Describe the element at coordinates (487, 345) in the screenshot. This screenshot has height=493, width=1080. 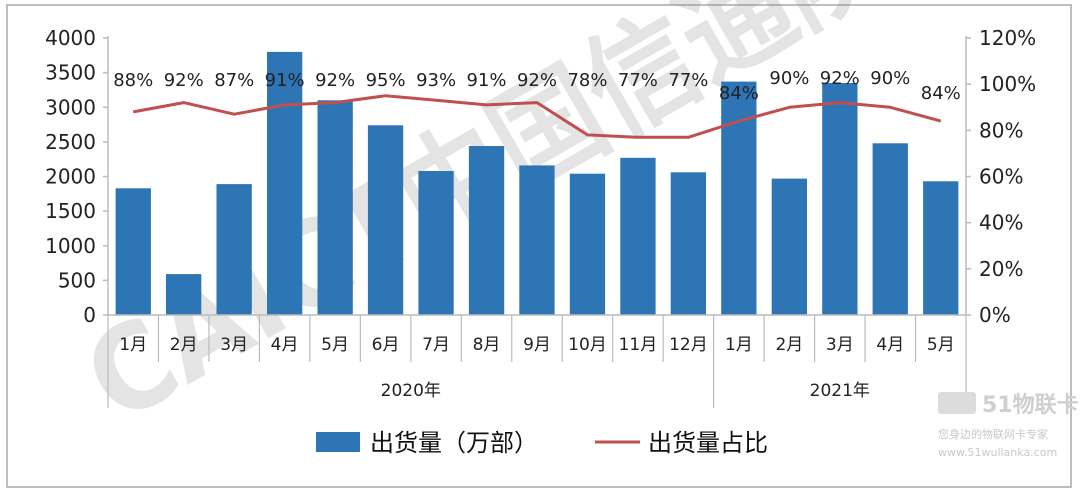
I see `x-tick-label-8: 8月` at that location.